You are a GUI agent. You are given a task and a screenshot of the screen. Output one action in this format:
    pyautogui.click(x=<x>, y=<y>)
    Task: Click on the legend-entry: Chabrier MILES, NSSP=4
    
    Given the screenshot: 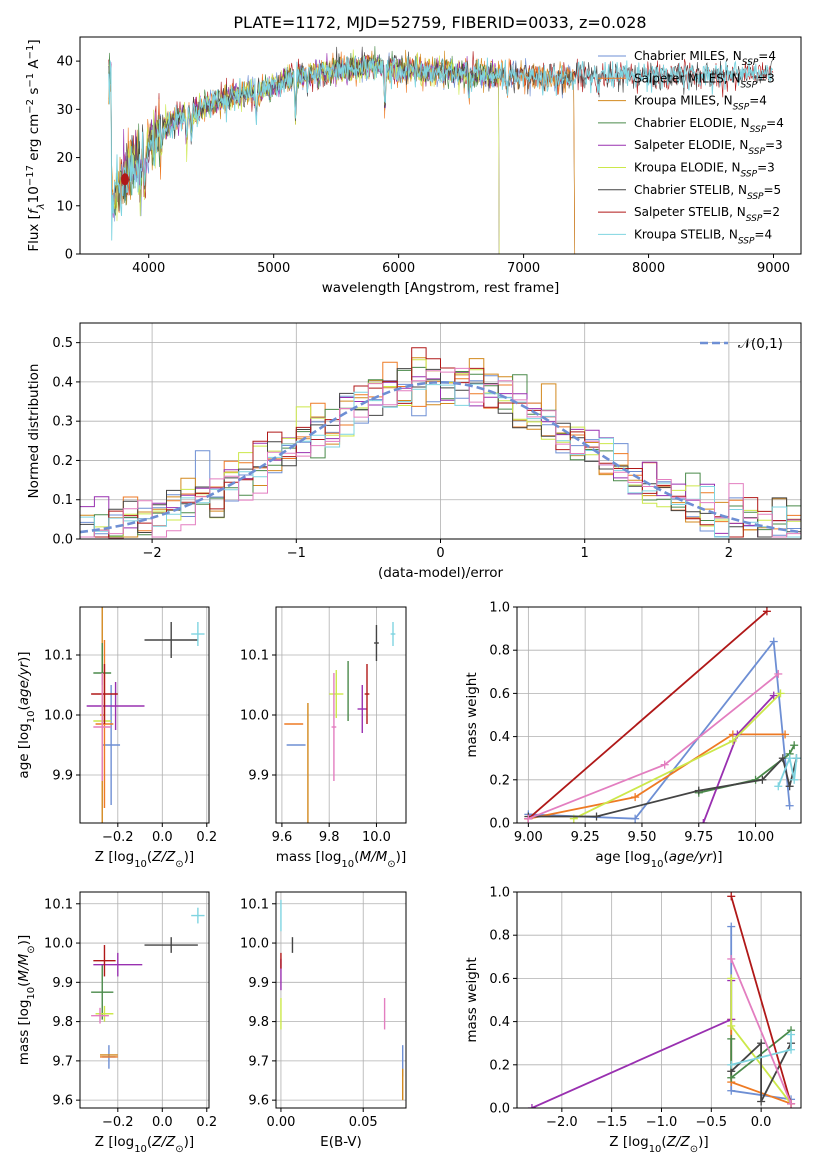 What is the action you would take?
    pyautogui.click(x=705, y=58)
    